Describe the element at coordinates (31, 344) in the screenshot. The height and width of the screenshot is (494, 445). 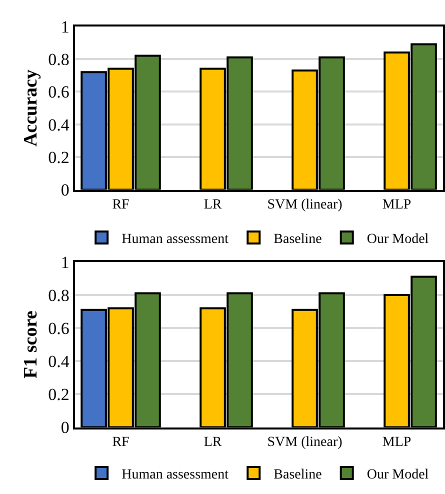
I see `y-axis-title: F1 score` at that location.